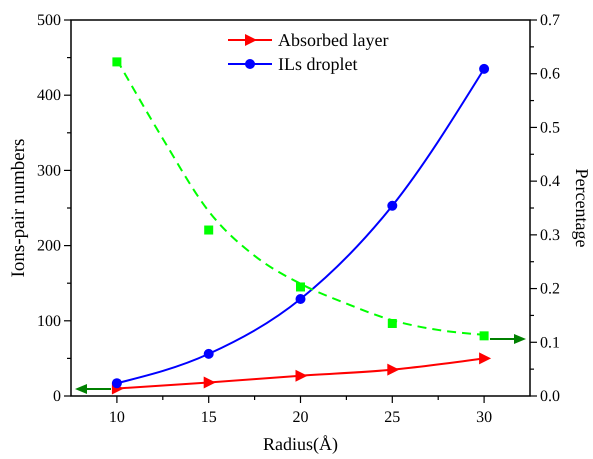  Describe the element at coordinates (550, 396) in the screenshot. I see `y2-tick-label: 0.0` at that location.